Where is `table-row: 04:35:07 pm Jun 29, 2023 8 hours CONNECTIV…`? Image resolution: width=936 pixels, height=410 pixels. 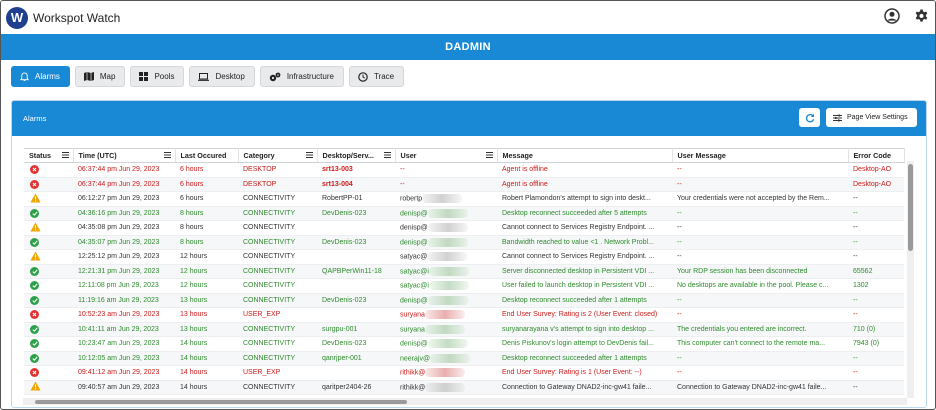
table-row: 04:35:07 pm Jun 29, 2023 8 hours CONNECTIV… is located at coordinates (464, 242).